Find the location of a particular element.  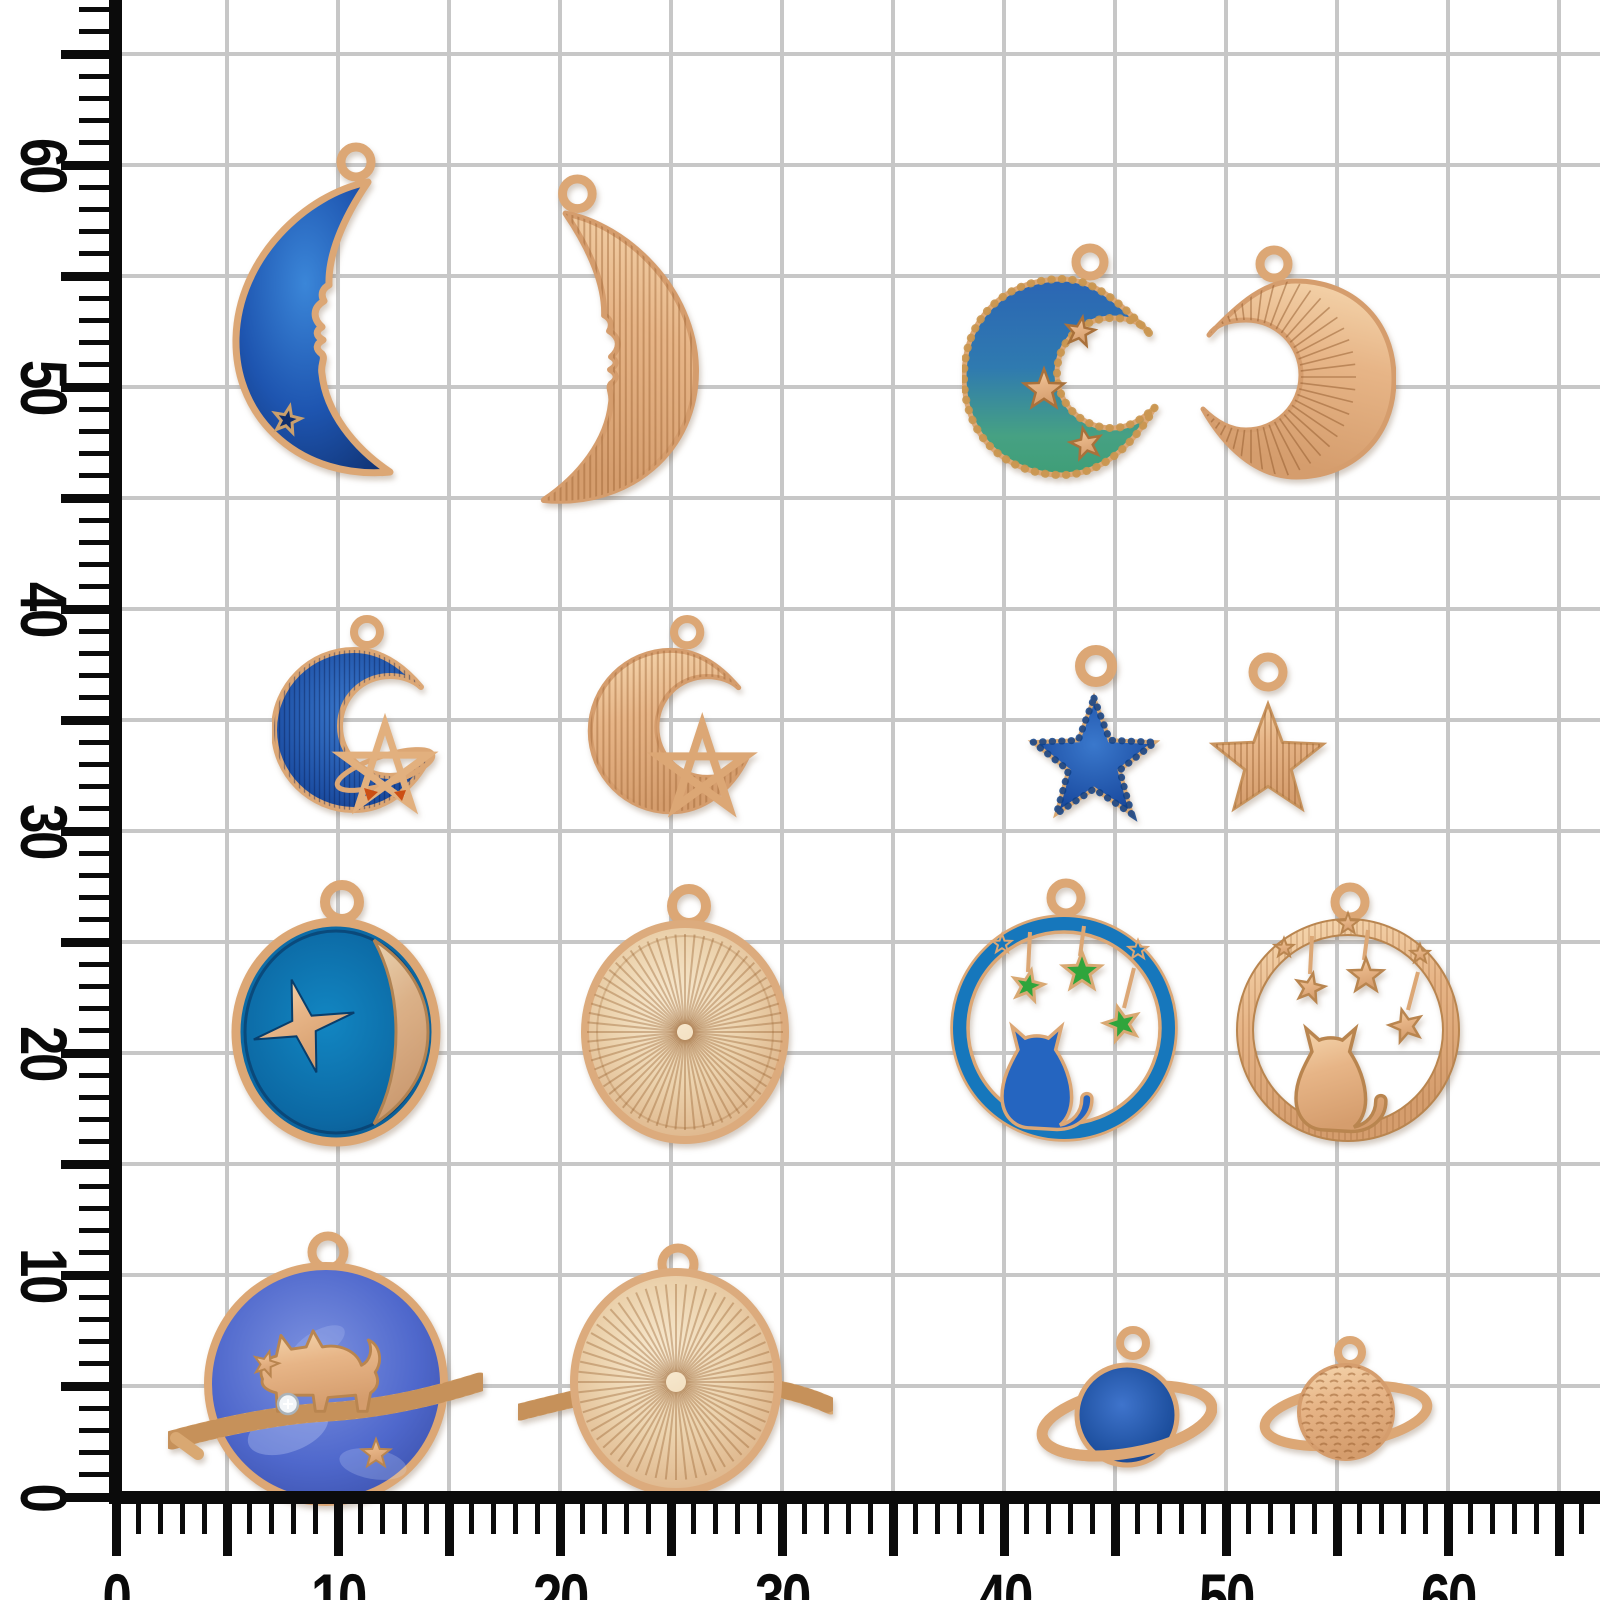

y-axis-line is located at coordinates (115, 752).